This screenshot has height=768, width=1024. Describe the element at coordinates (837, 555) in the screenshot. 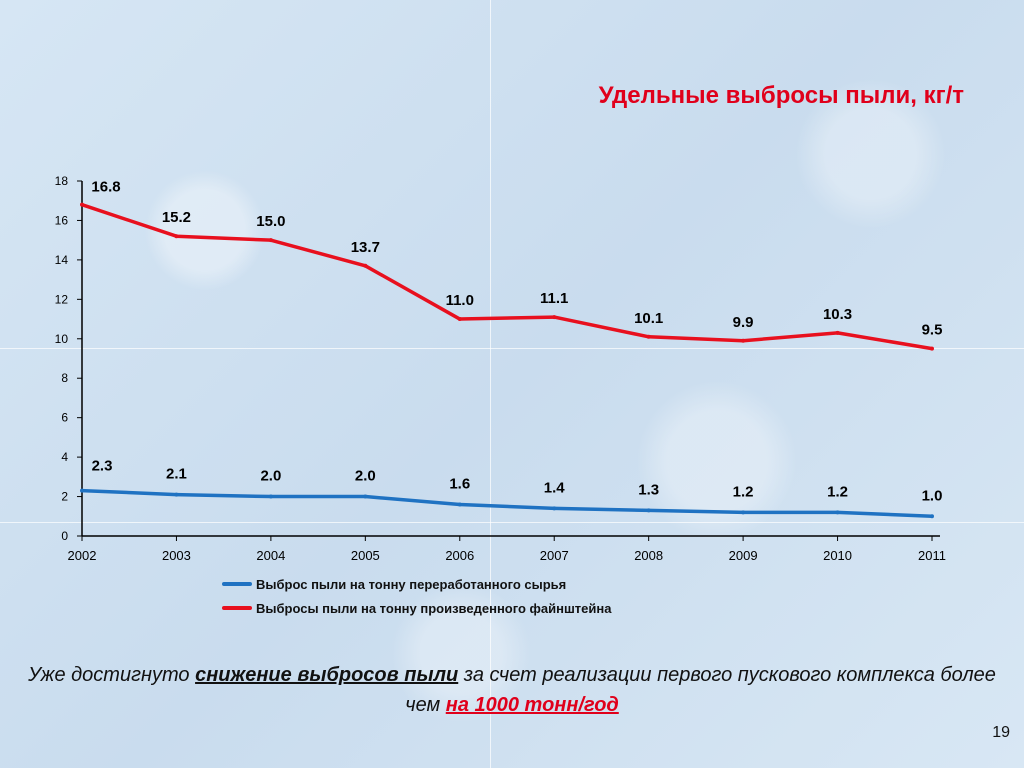

I see `x-tick-label: 2010` at that location.